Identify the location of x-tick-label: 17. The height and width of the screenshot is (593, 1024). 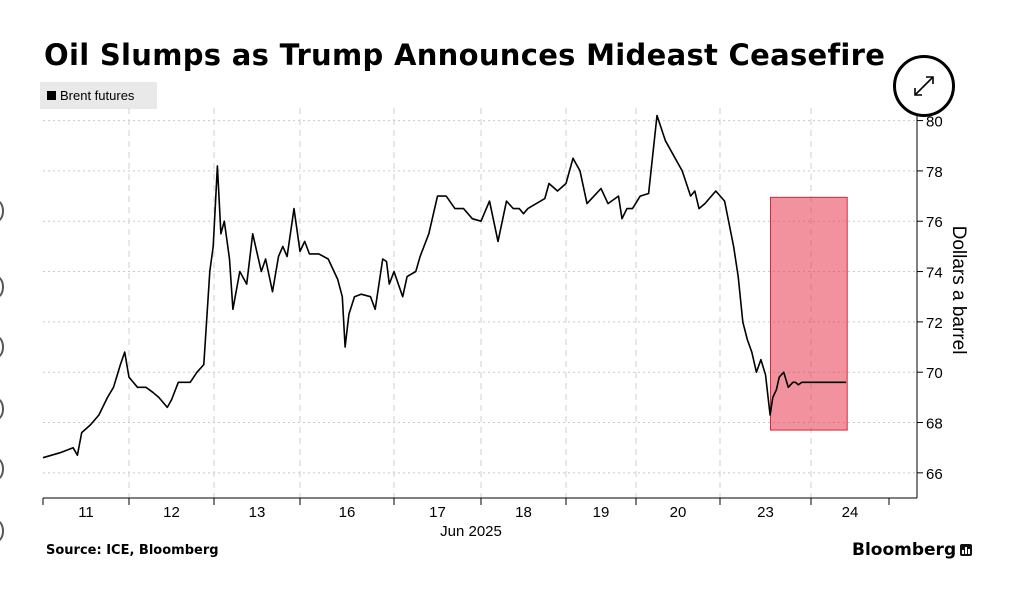
(437, 512).